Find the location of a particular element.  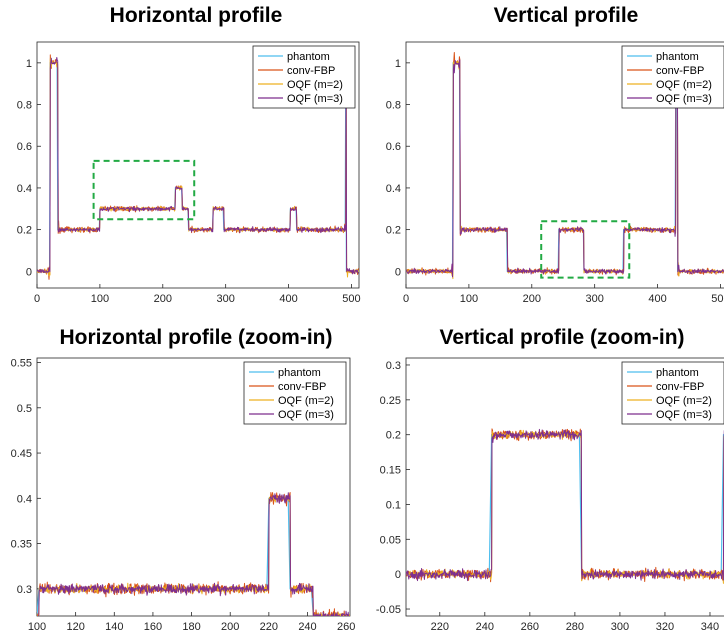

series-line-phantom is located at coordinates (565, 504).